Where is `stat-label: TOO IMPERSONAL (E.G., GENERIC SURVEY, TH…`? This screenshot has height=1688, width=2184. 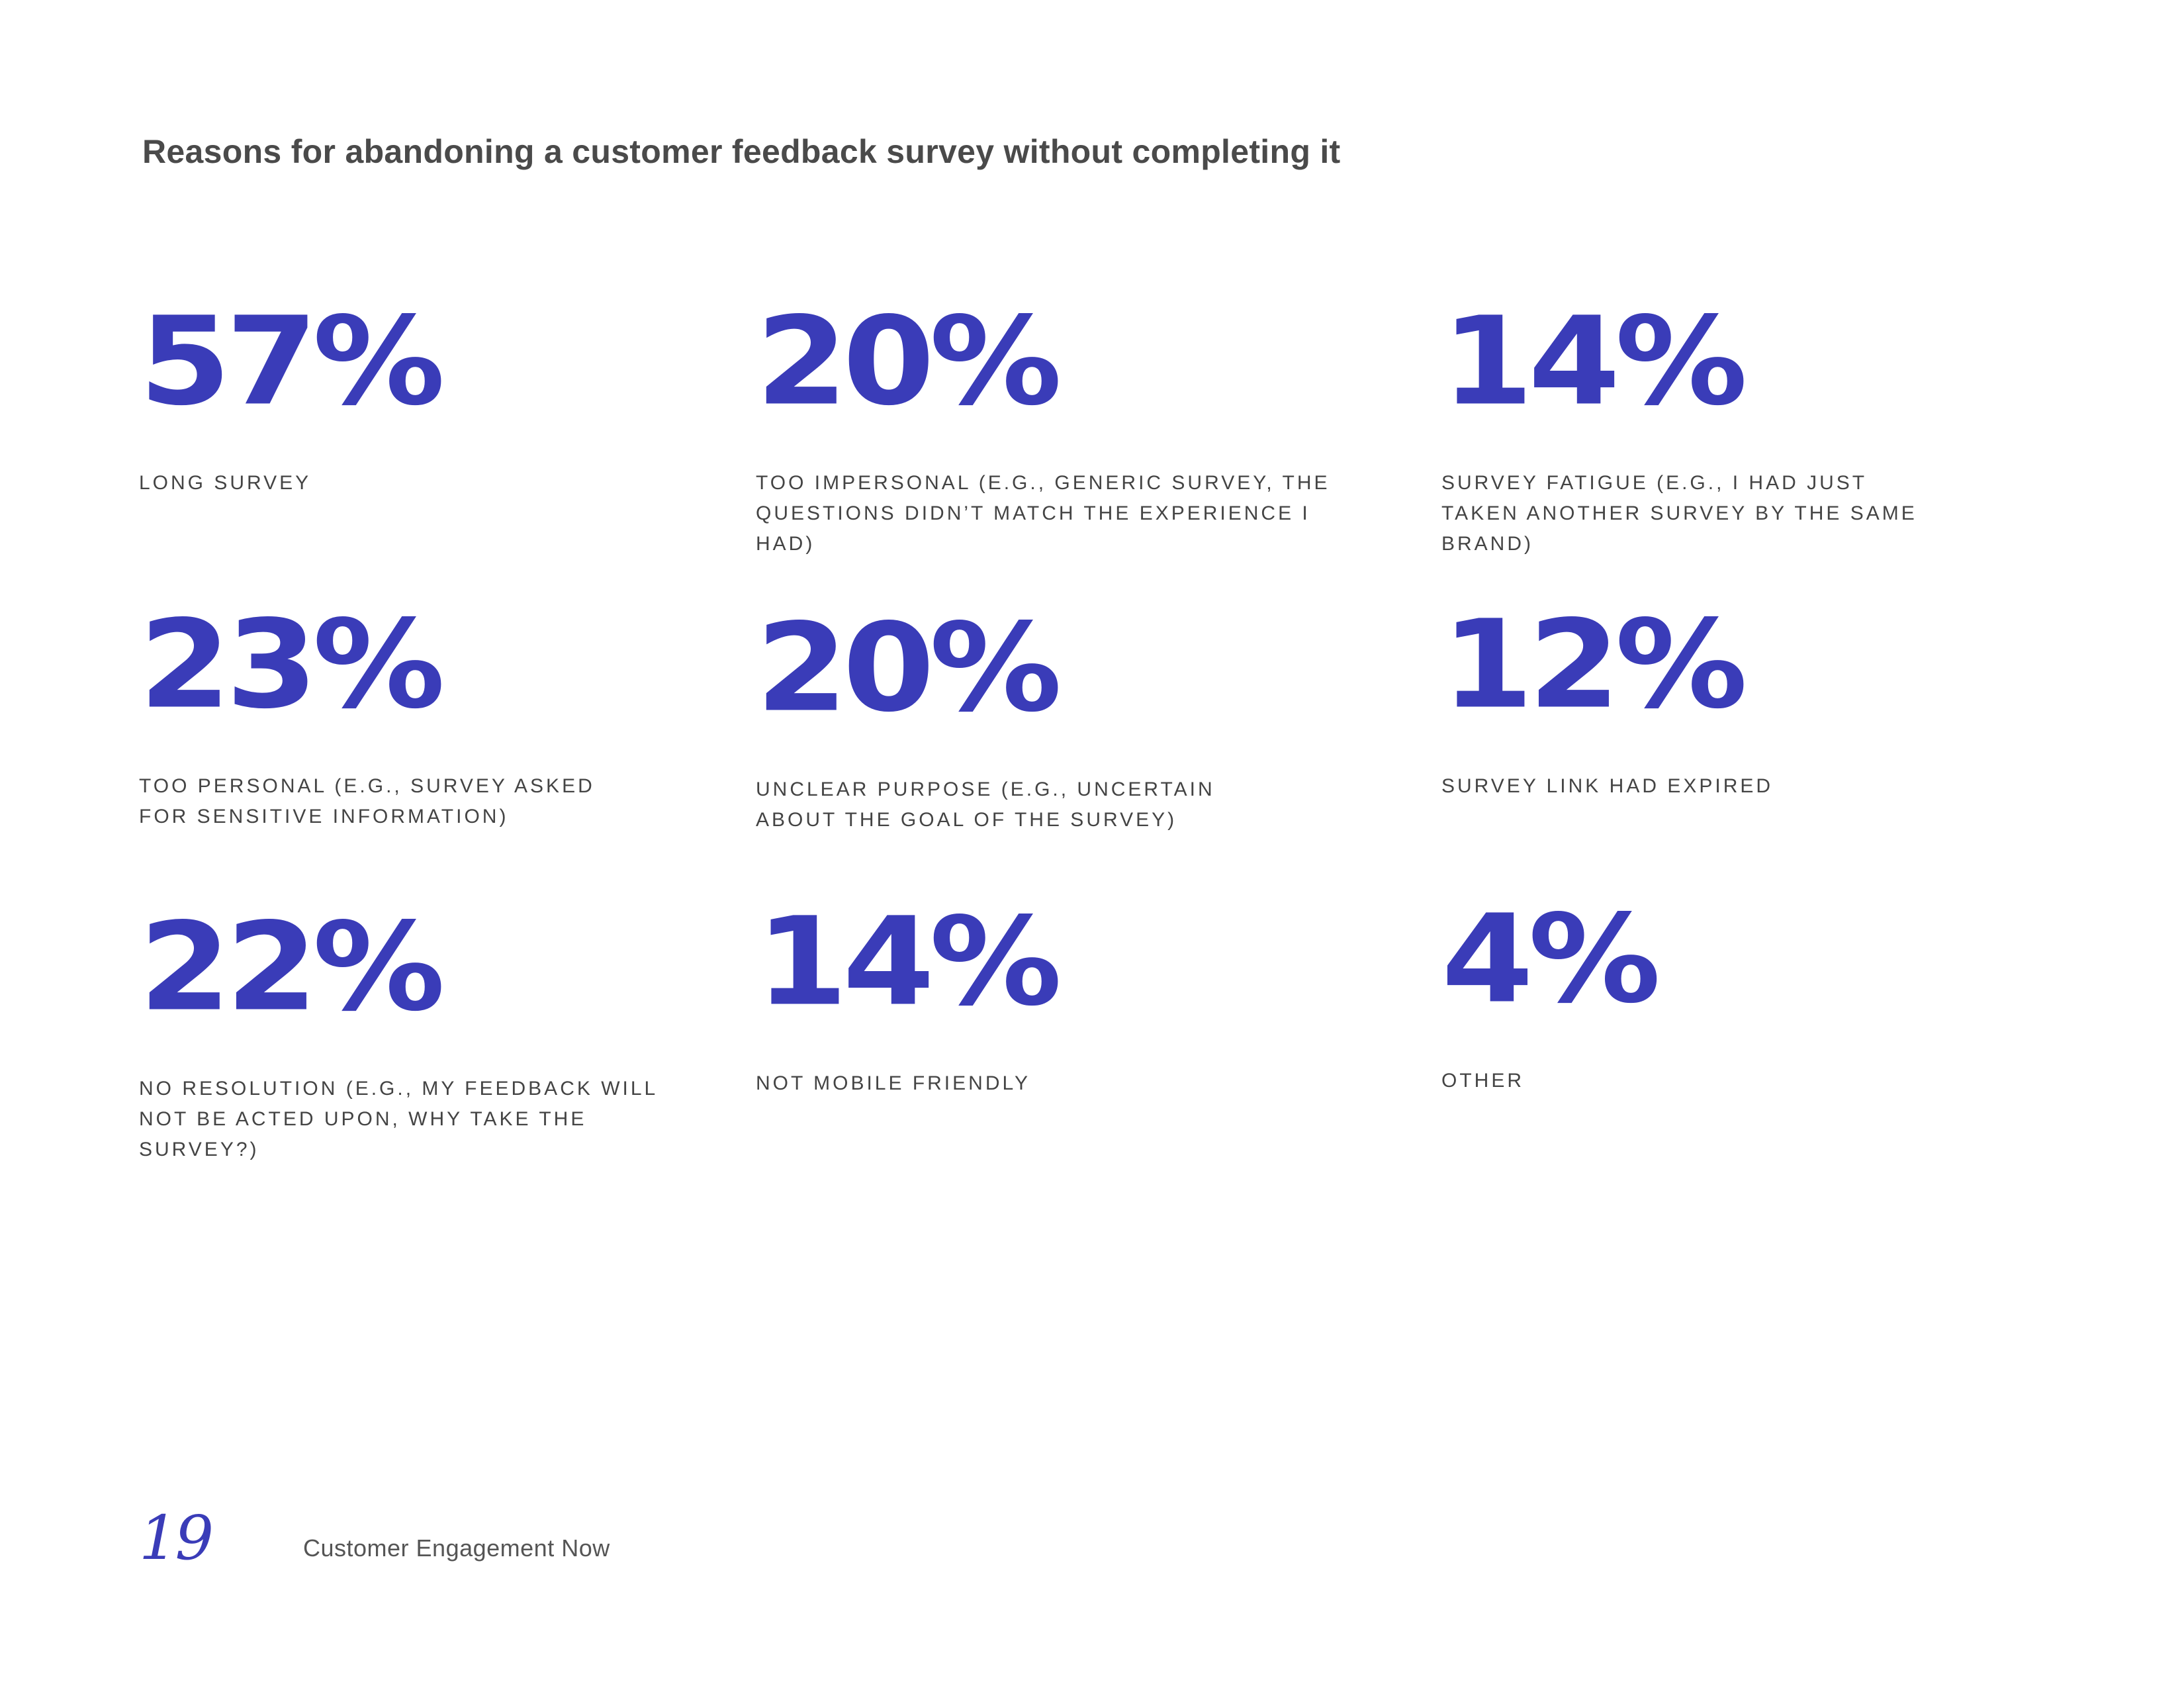
stat-label: TOO IMPERSONAL (E.G., GENERIC SURVEY, TH… is located at coordinates (1043, 513).